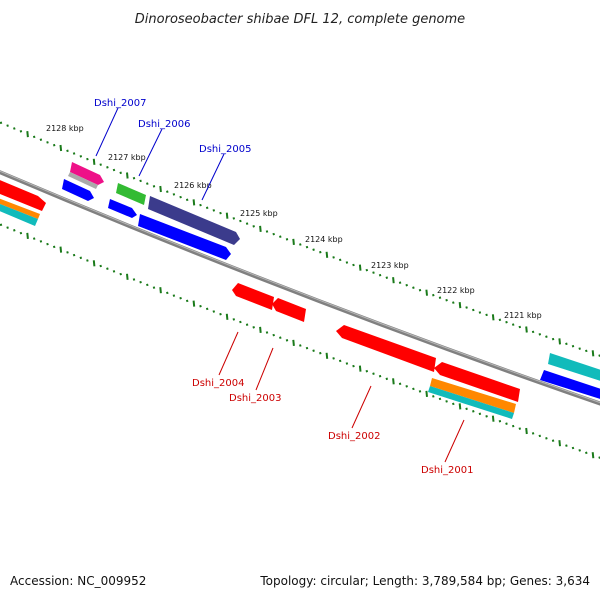 The image size is (600, 600). Describe the element at coordinates (78, 581) in the screenshot. I see `accession-text: Accession: NC_009952` at that location.